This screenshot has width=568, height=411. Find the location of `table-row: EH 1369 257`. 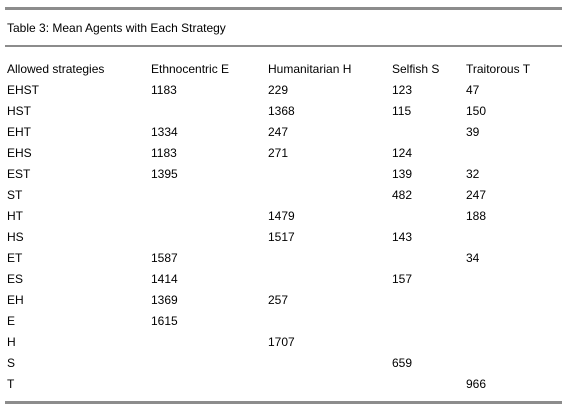

table-row: EH 1369 257 is located at coordinates (281, 300).